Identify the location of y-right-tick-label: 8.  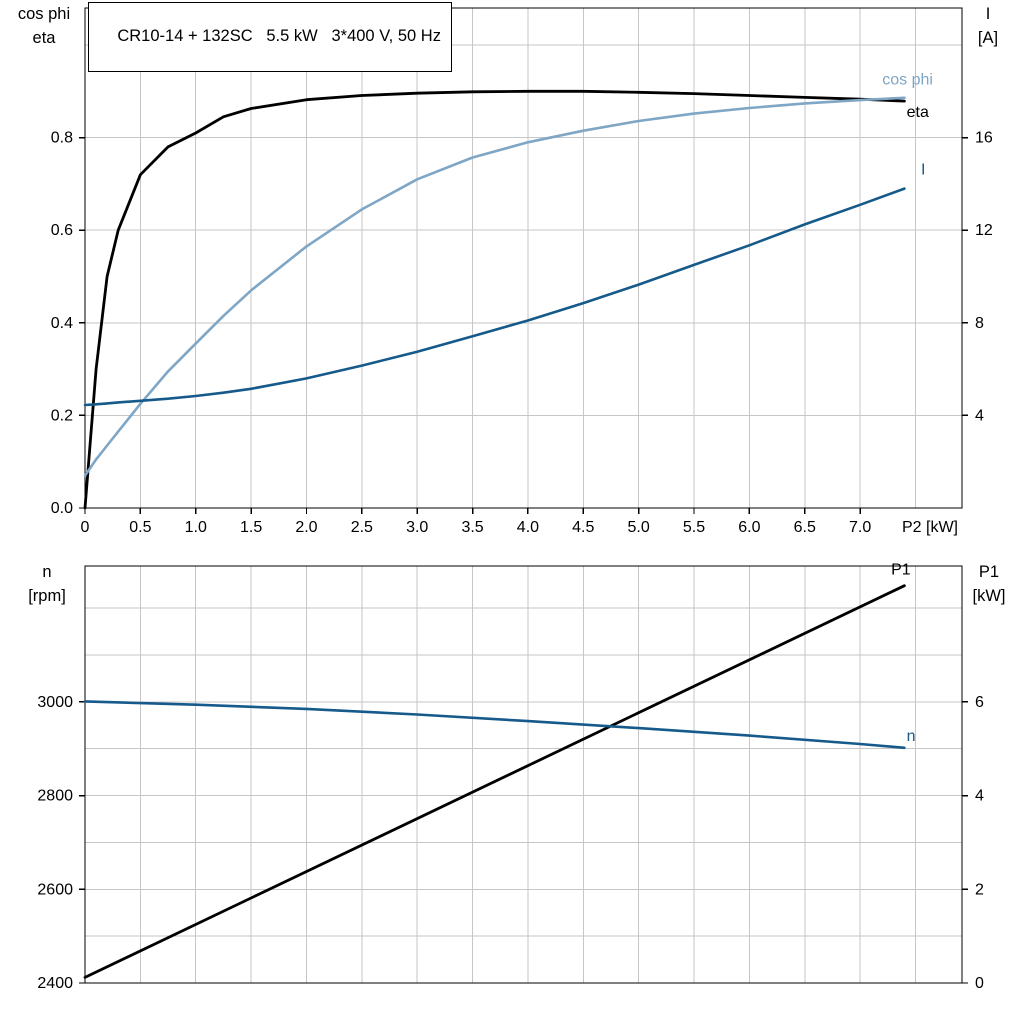
(979, 323).